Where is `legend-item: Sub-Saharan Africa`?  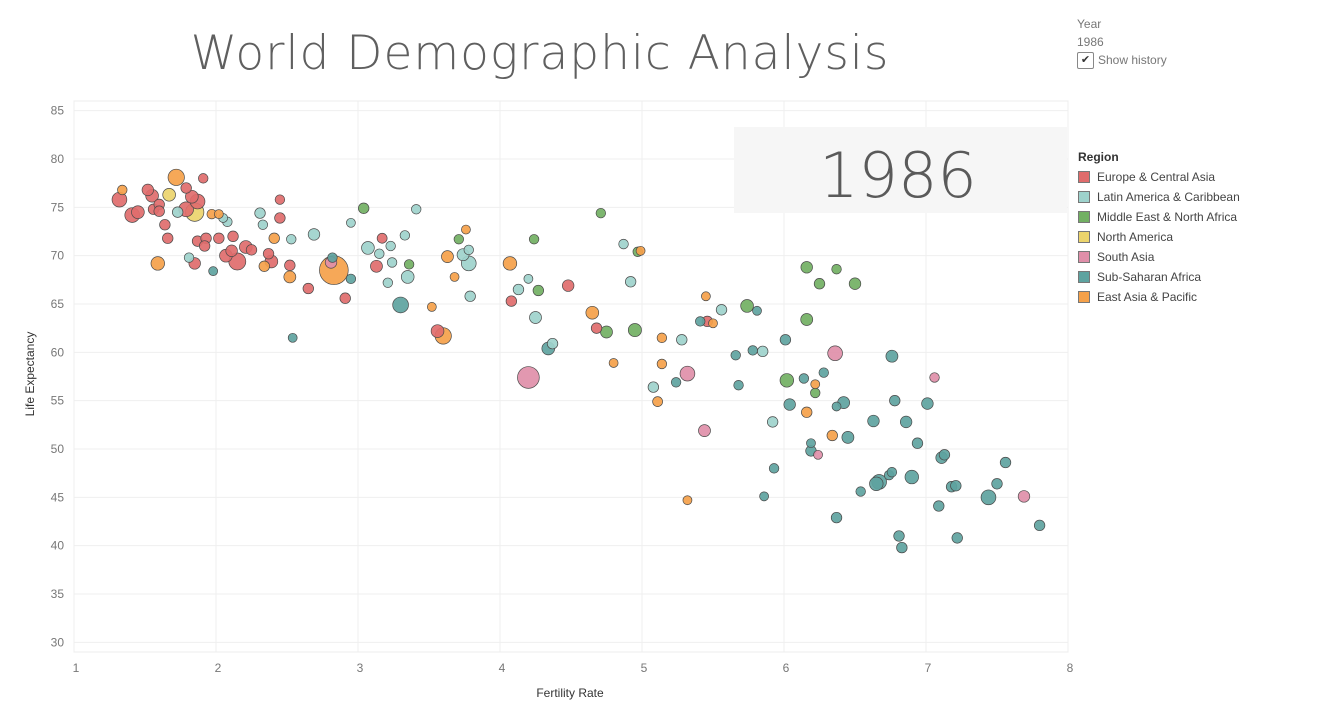 legend-item: Sub-Saharan Africa is located at coordinates (1159, 277).